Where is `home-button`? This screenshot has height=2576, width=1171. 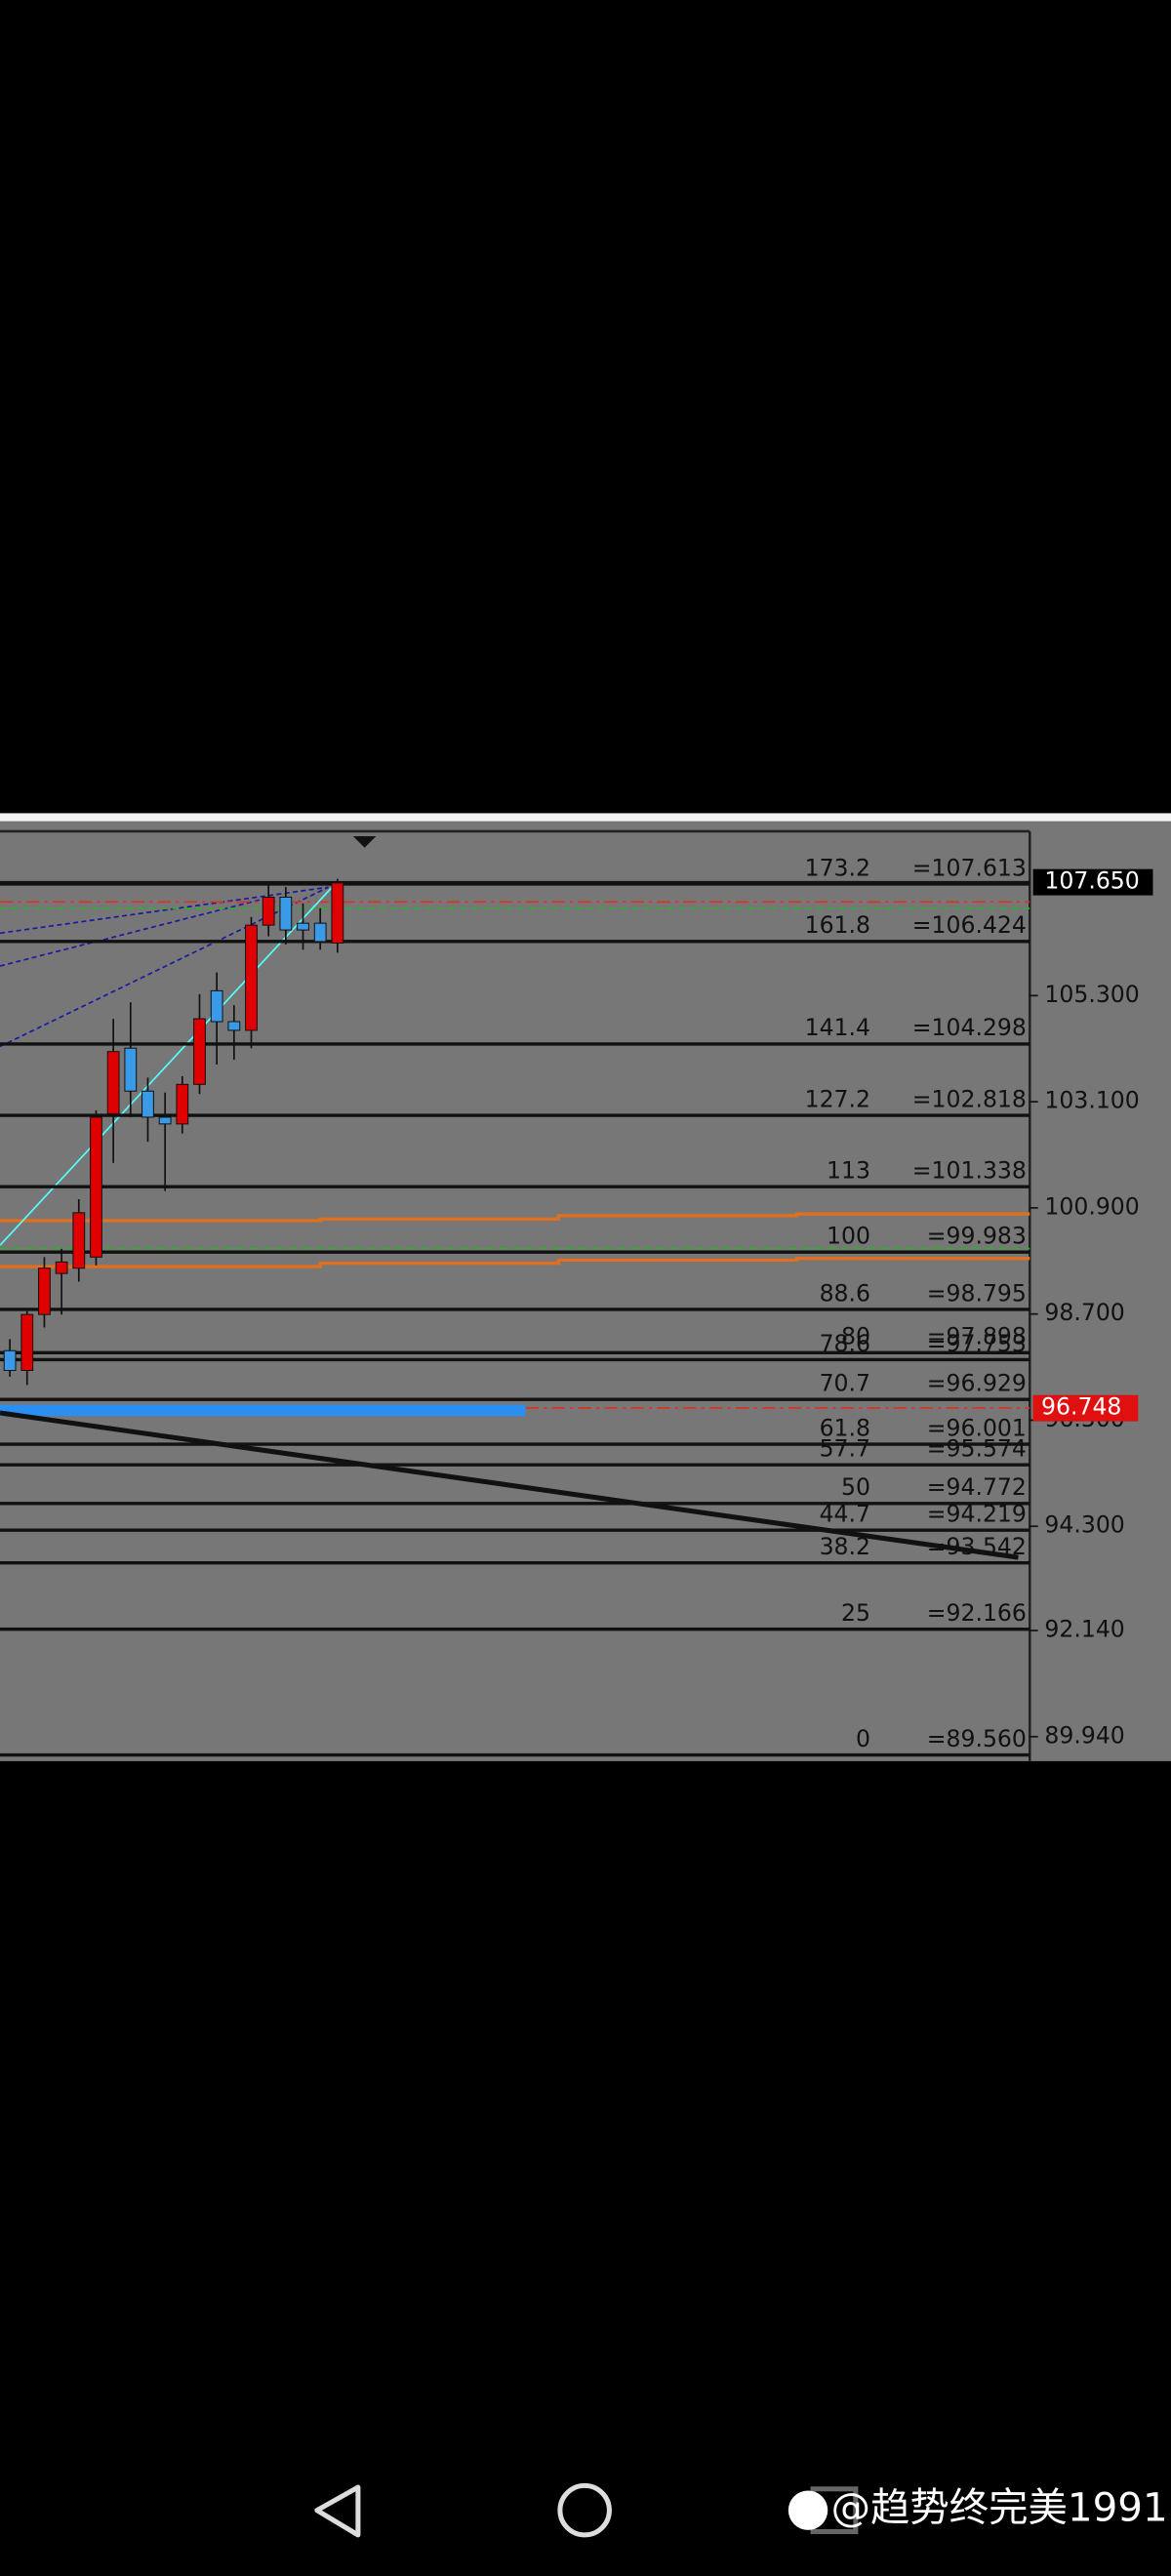 home-button is located at coordinates (584, 2510).